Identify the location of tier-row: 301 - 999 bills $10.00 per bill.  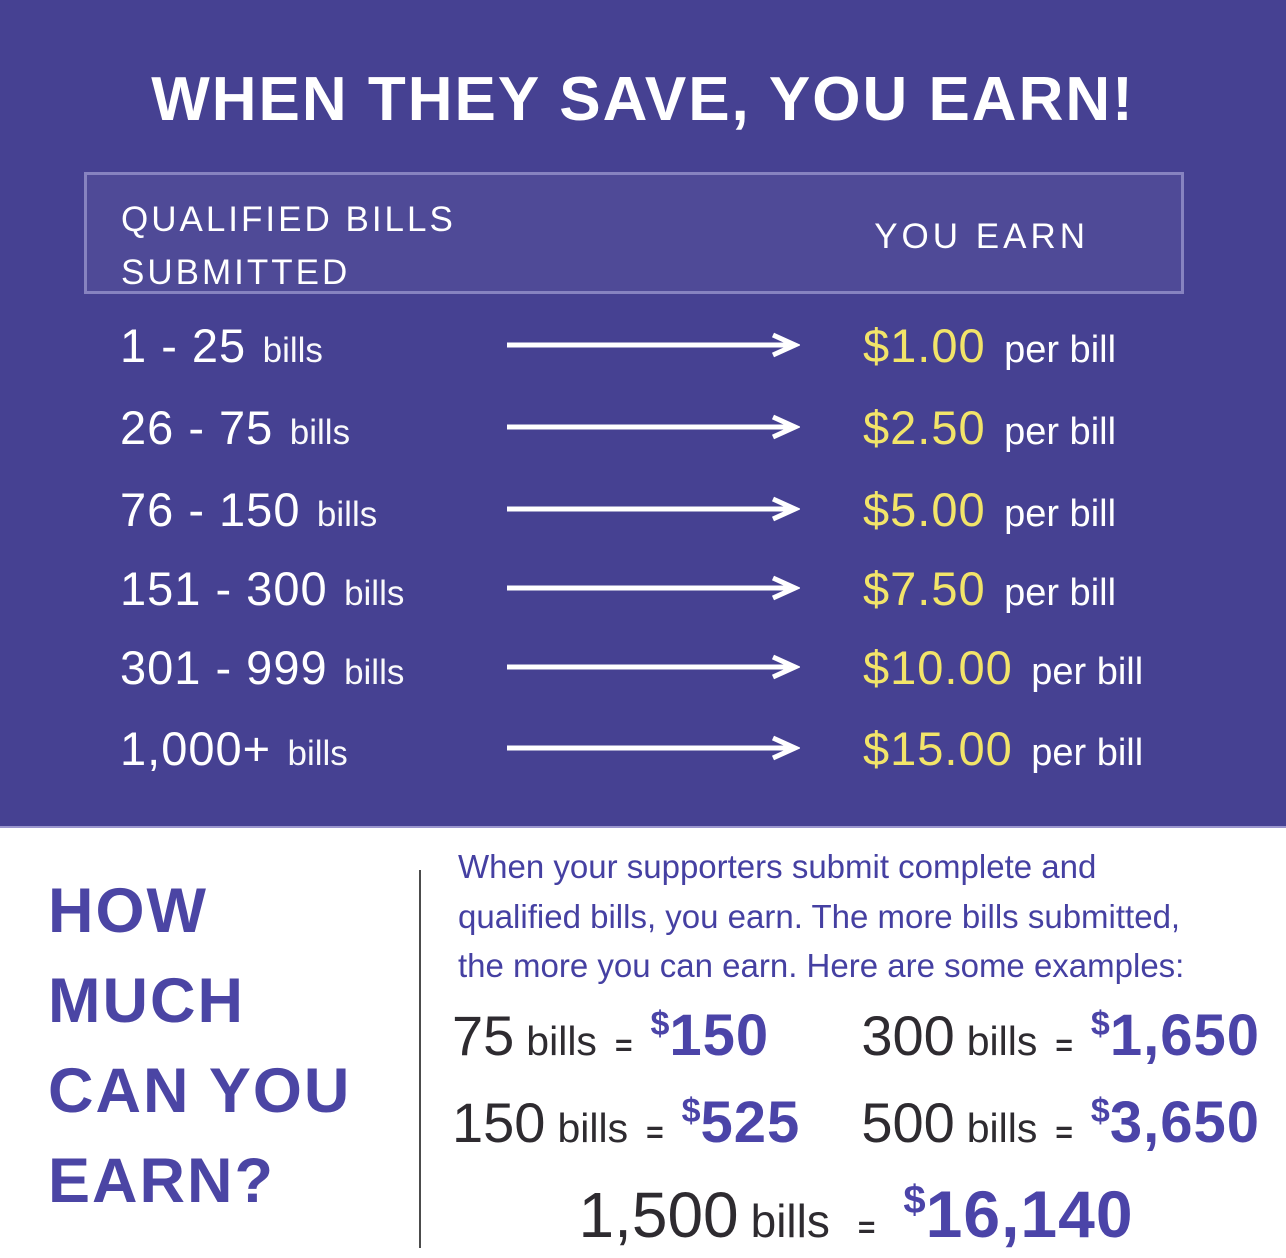
(683, 667).